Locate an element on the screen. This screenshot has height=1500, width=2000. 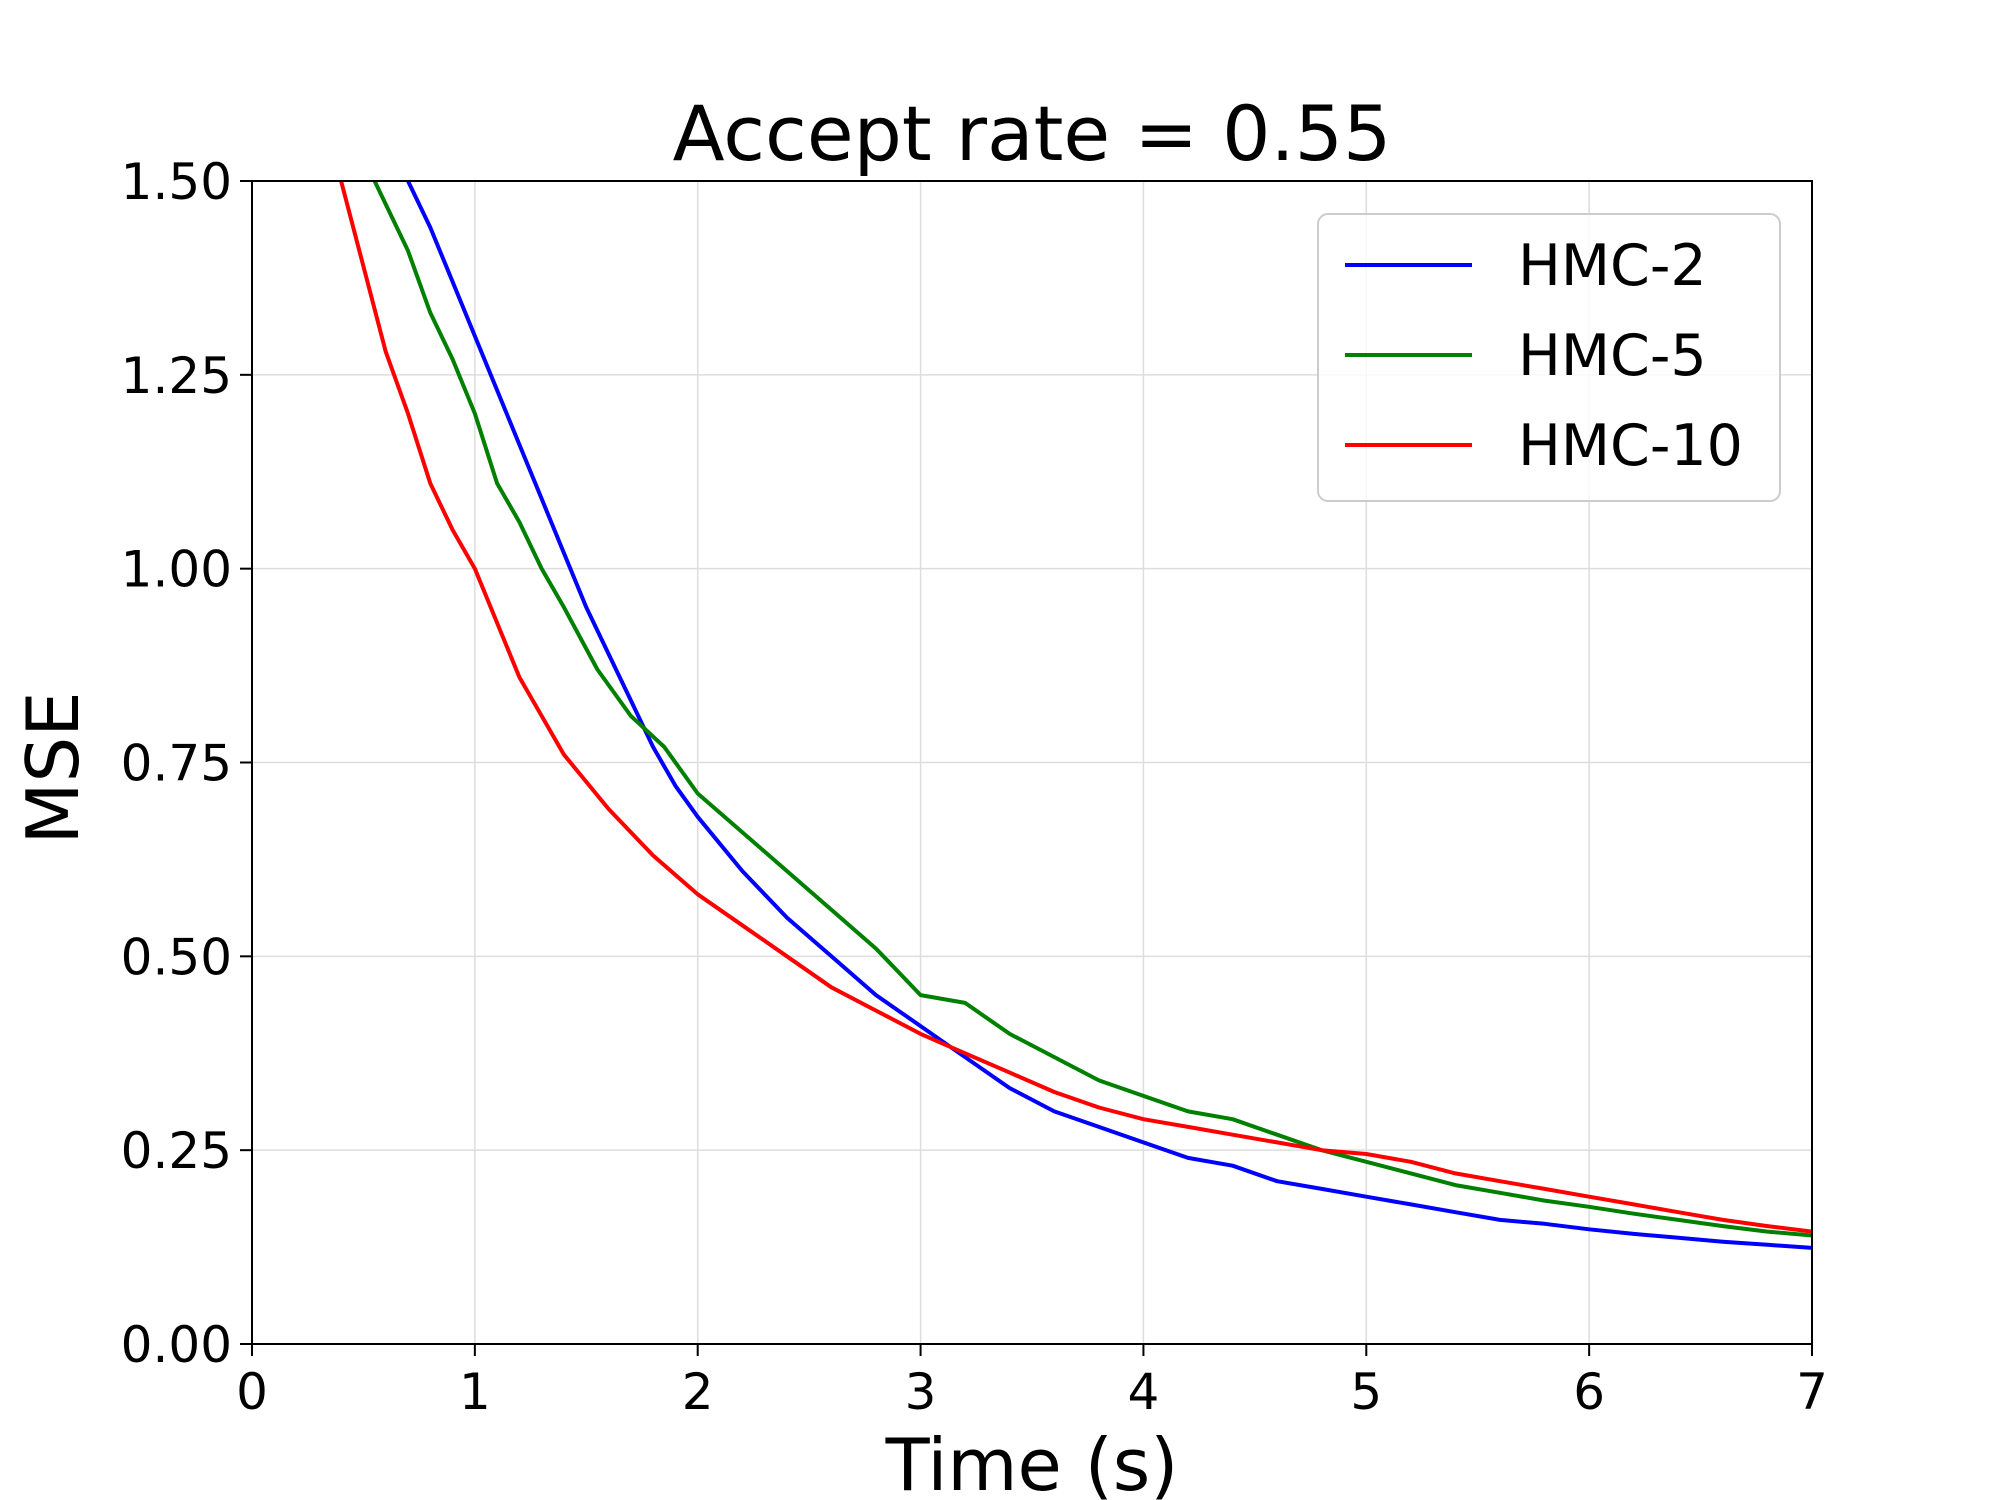
x-tick-label: 1 is located at coordinates (475, 1392).